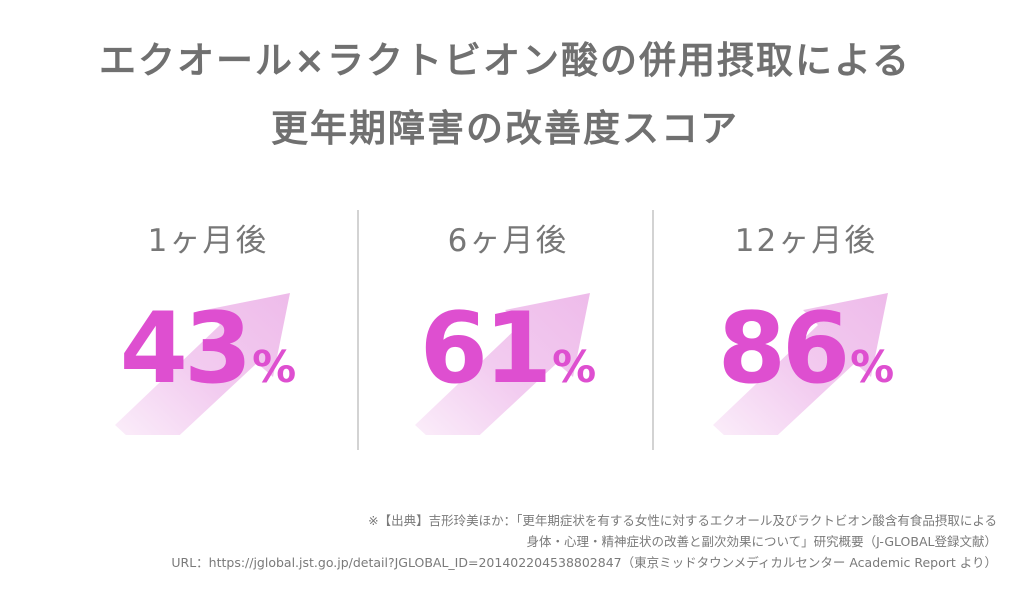  Describe the element at coordinates (508, 241) in the screenshot. I see `stat-period-label: 6ヶ月後` at that location.